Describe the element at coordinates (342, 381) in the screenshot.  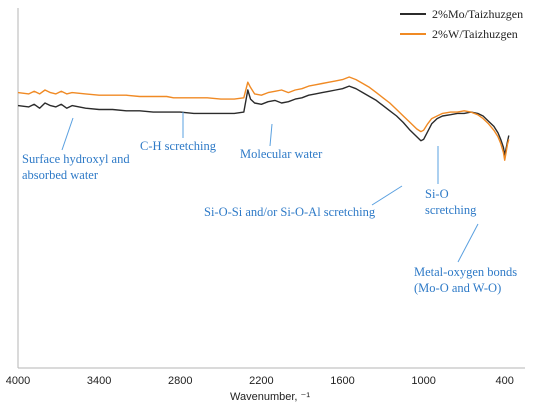
I see `x-tick-label: 1600` at that location.